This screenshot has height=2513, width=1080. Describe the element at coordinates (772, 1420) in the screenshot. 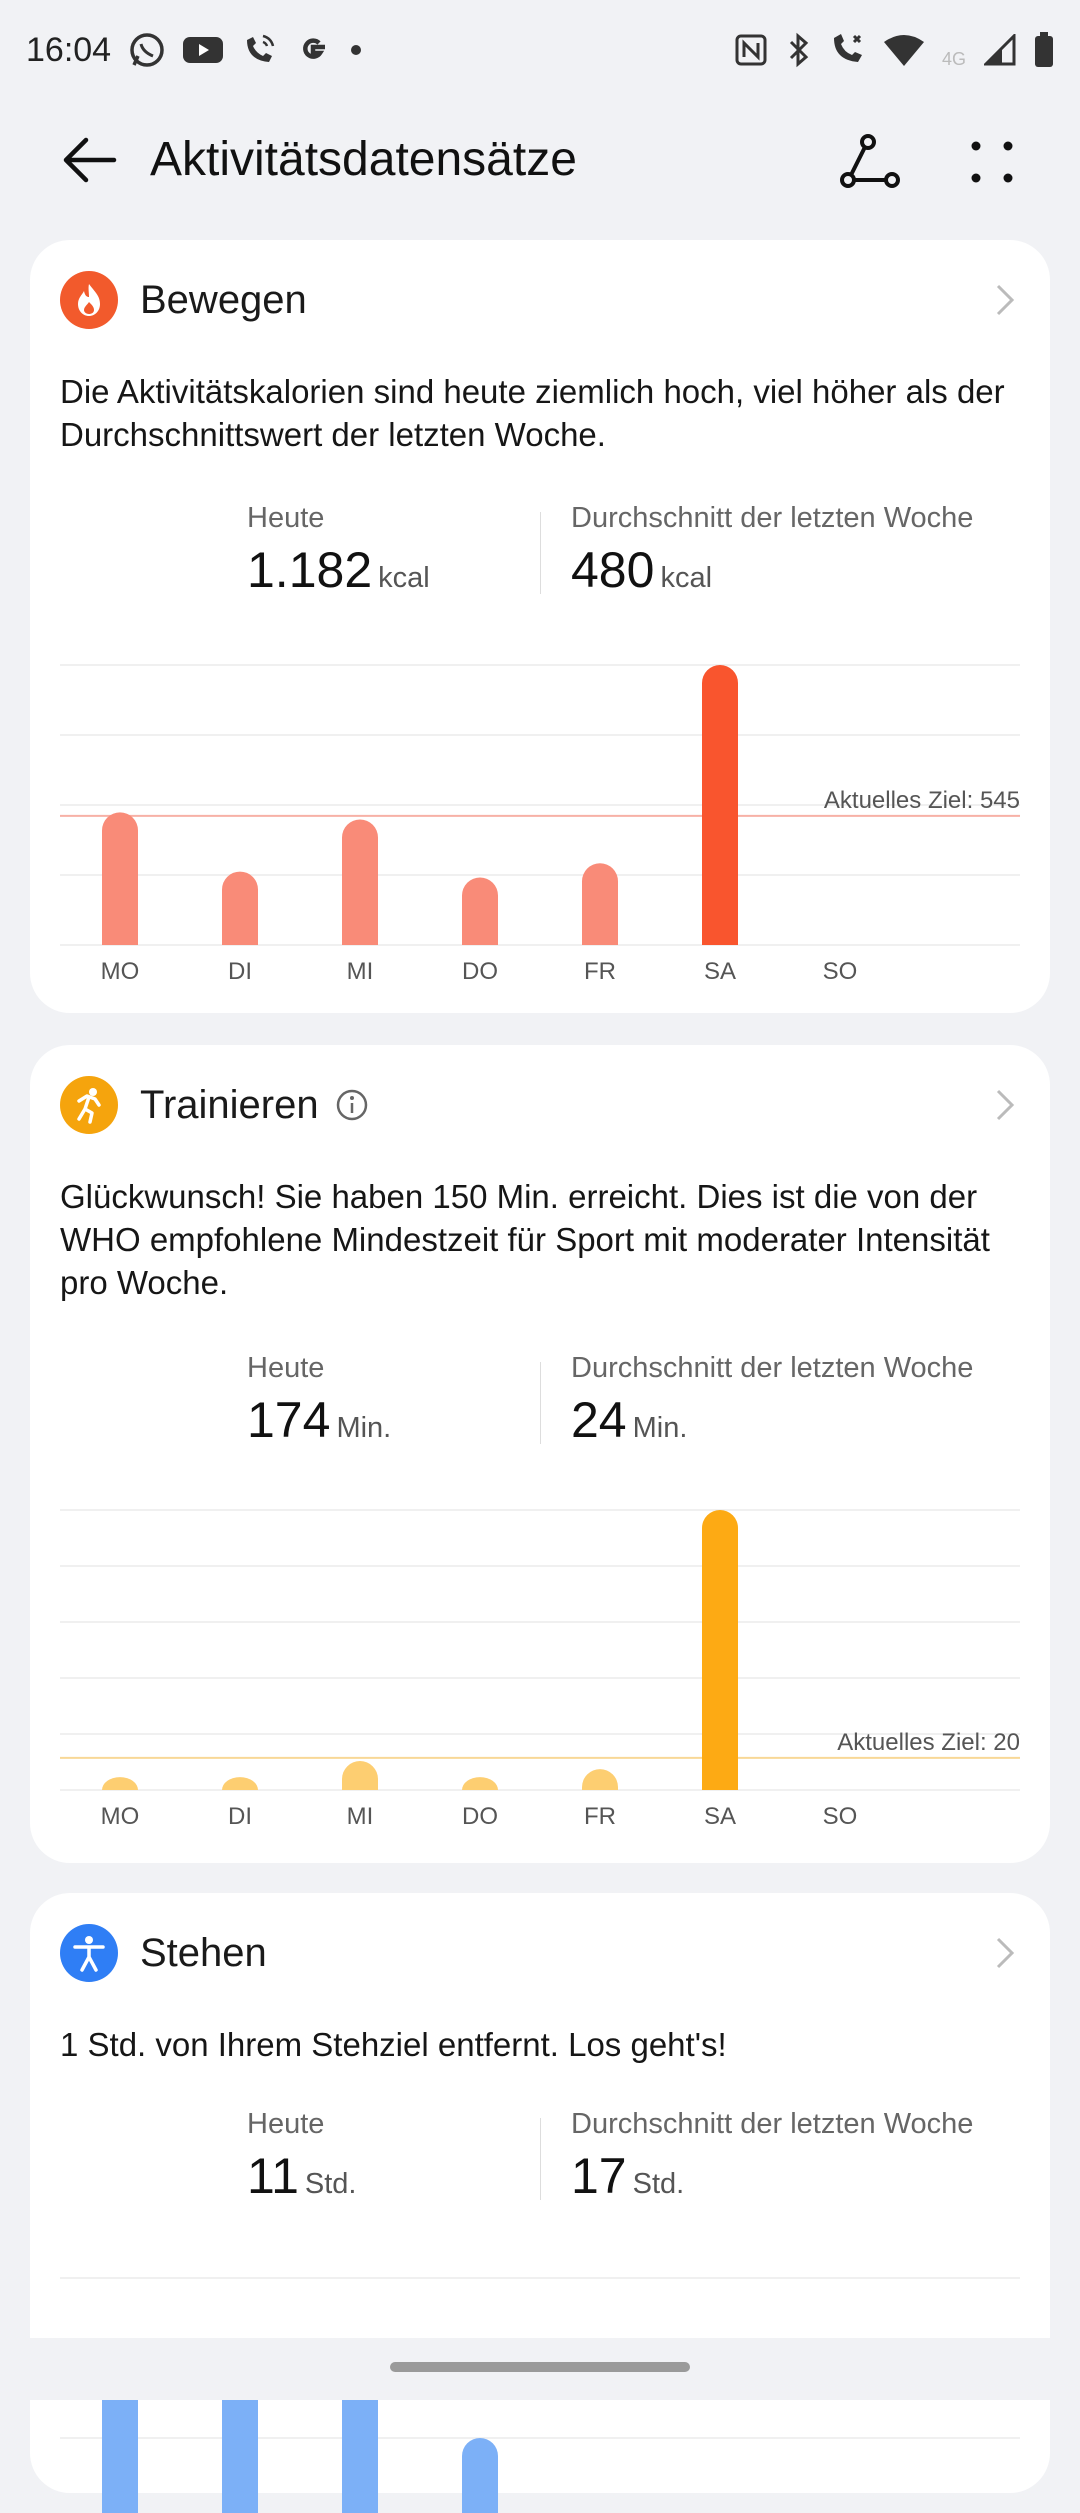

I see `average-value-row: 24 Min.` at that location.